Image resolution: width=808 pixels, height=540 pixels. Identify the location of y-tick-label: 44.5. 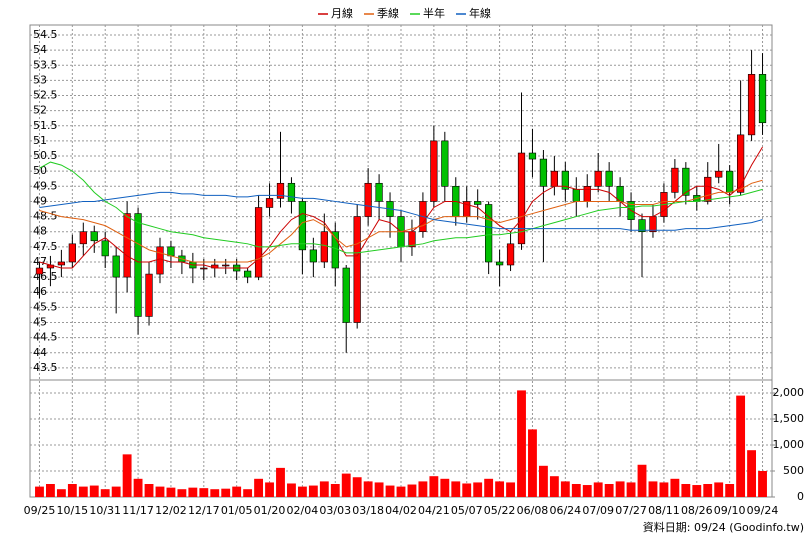
(45, 337).